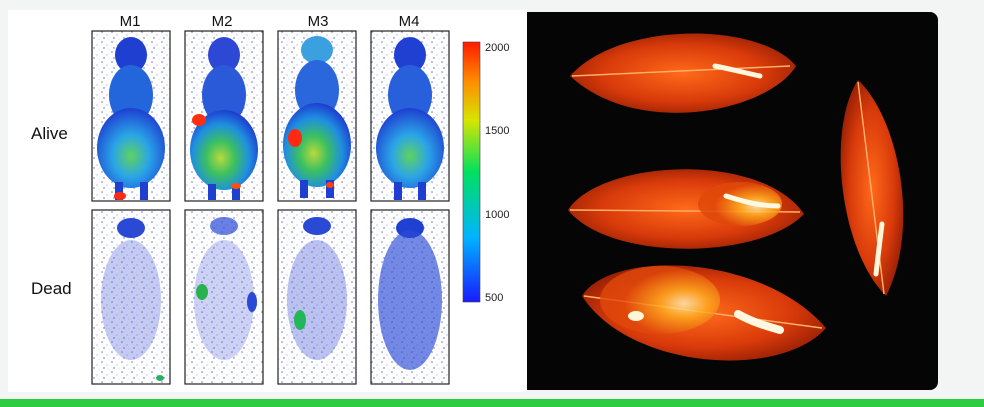 This screenshot has width=984, height=407. What do you see at coordinates (409, 21) in the screenshot?
I see `column-label-m4: M4` at bounding box center [409, 21].